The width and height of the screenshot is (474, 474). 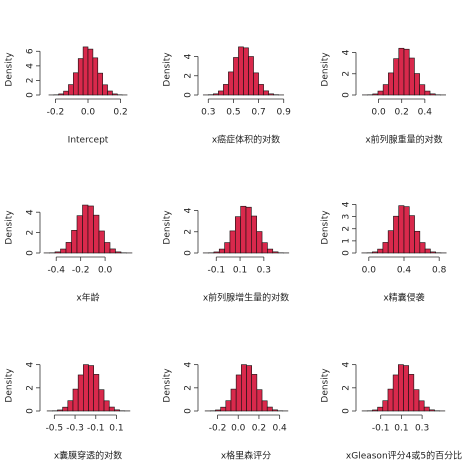 What do you see at coordinates (347, 217) in the screenshot?
I see `y-tick-label: 3` at bounding box center [347, 217].